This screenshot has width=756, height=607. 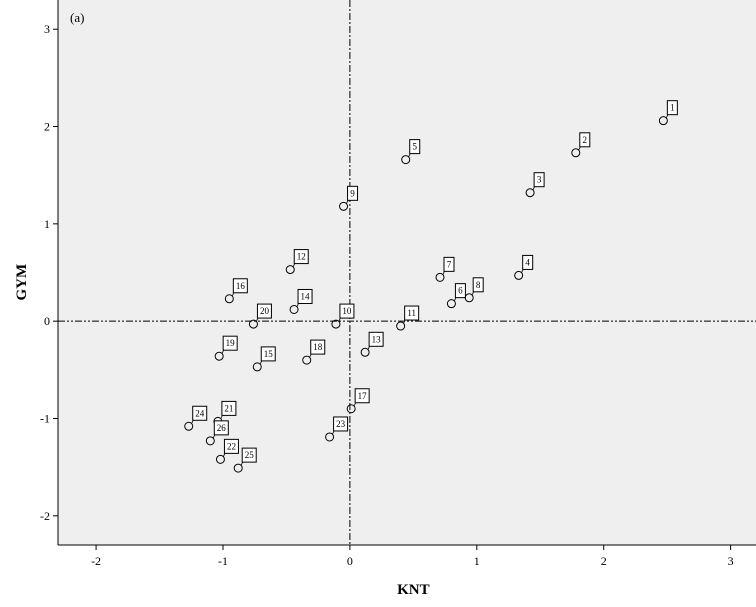 I want to click on x-tick-label: 1, so click(x=477, y=561).